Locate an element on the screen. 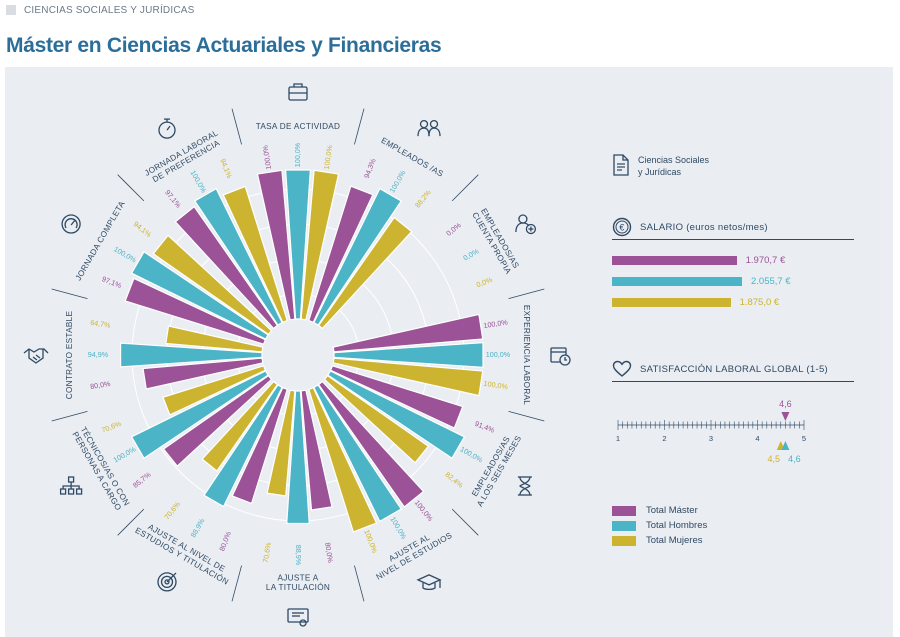 The image size is (900, 637). category-label-line: AJUSTE AL NIVEL DE is located at coordinates (186, 548).